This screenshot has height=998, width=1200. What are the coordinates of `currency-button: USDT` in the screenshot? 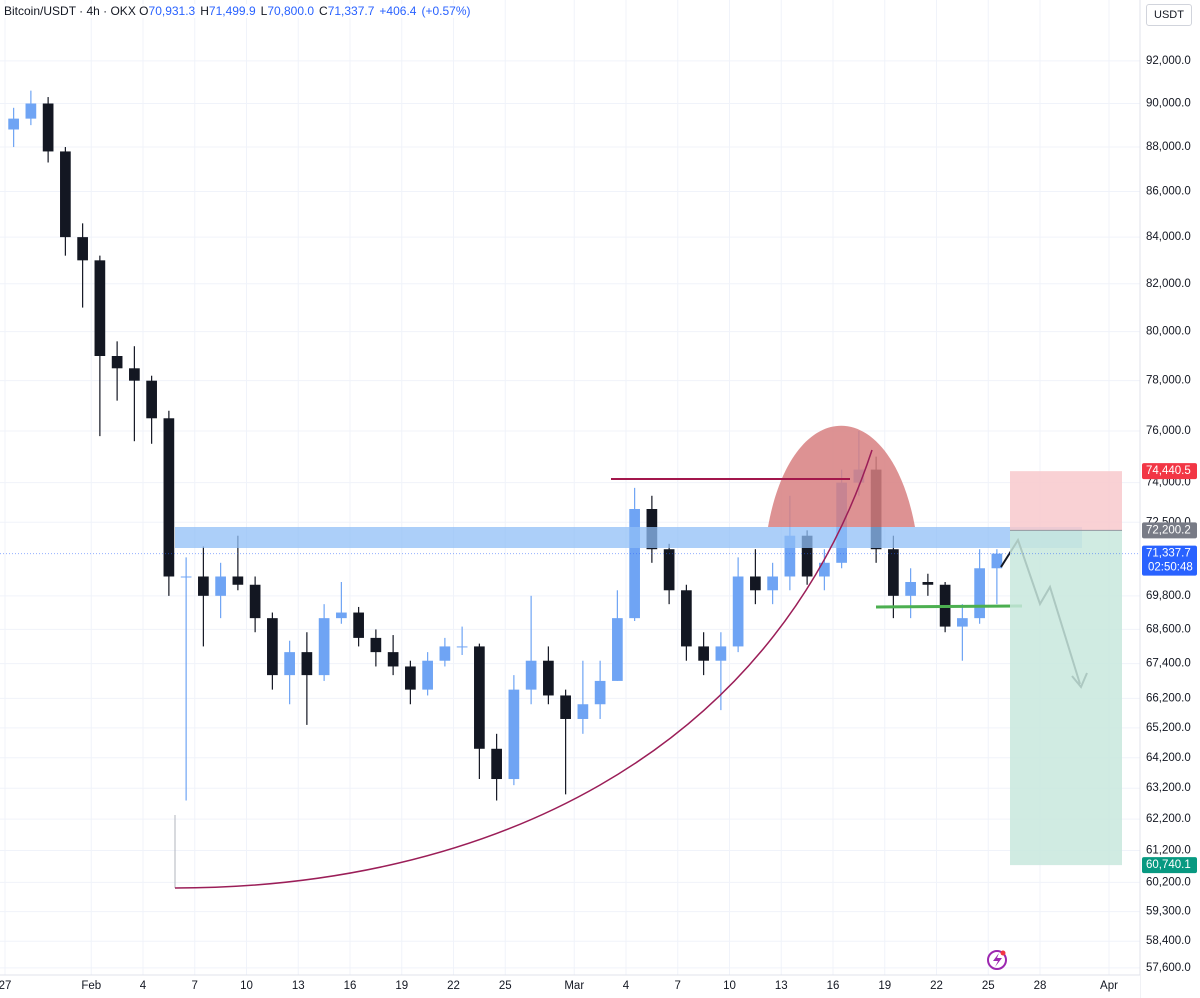 It's located at (1169, 15).